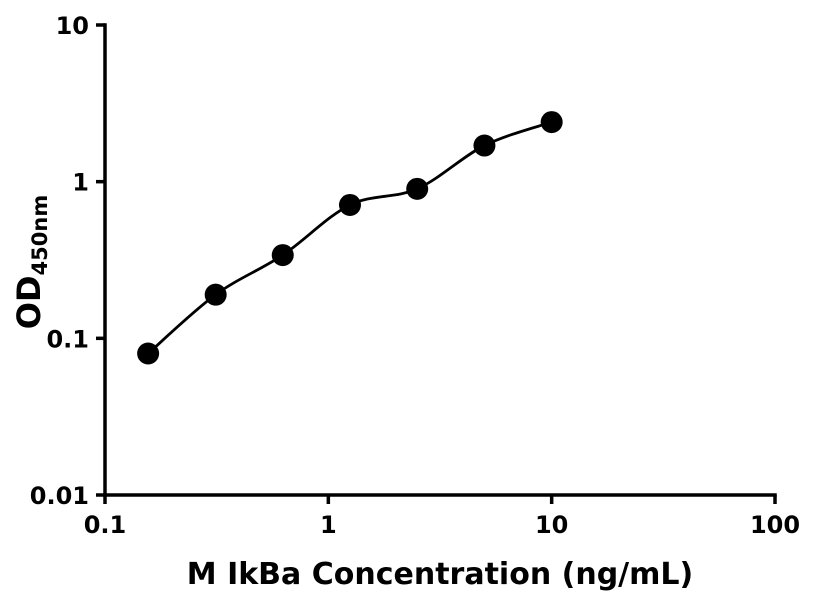 The height and width of the screenshot is (612, 816). I want to click on x-axis-tick-label: 1, so click(328, 525).